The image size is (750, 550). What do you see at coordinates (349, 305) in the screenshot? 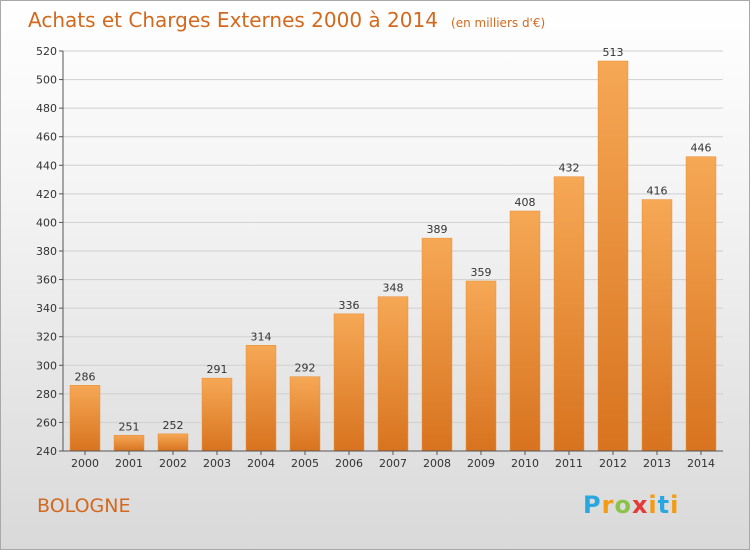
I see `bar-value-label: 336` at bounding box center [349, 305].